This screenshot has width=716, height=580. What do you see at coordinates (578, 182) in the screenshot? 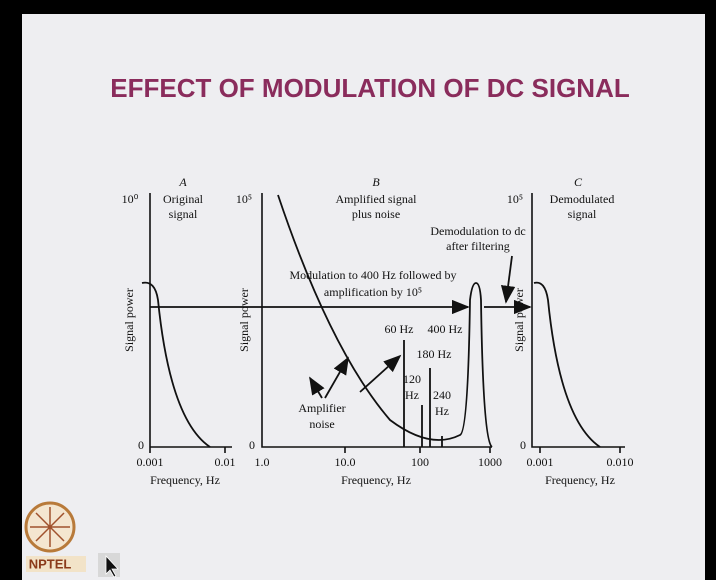
I see `letter: C` at bounding box center [578, 182].